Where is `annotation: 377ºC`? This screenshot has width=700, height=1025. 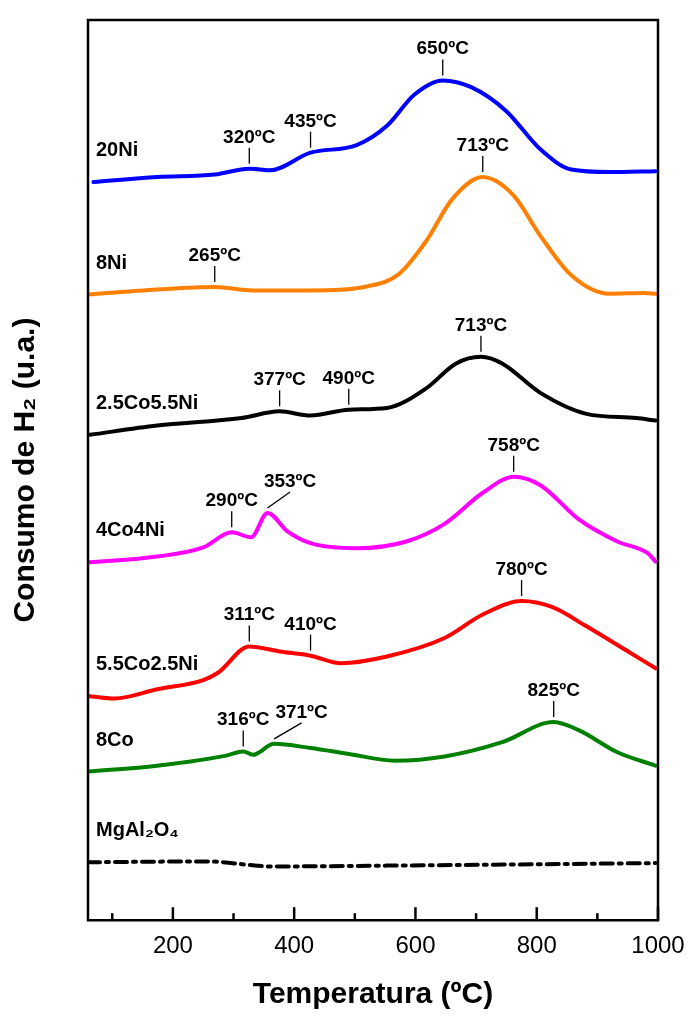 annotation: 377ºC is located at coordinates (280, 379).